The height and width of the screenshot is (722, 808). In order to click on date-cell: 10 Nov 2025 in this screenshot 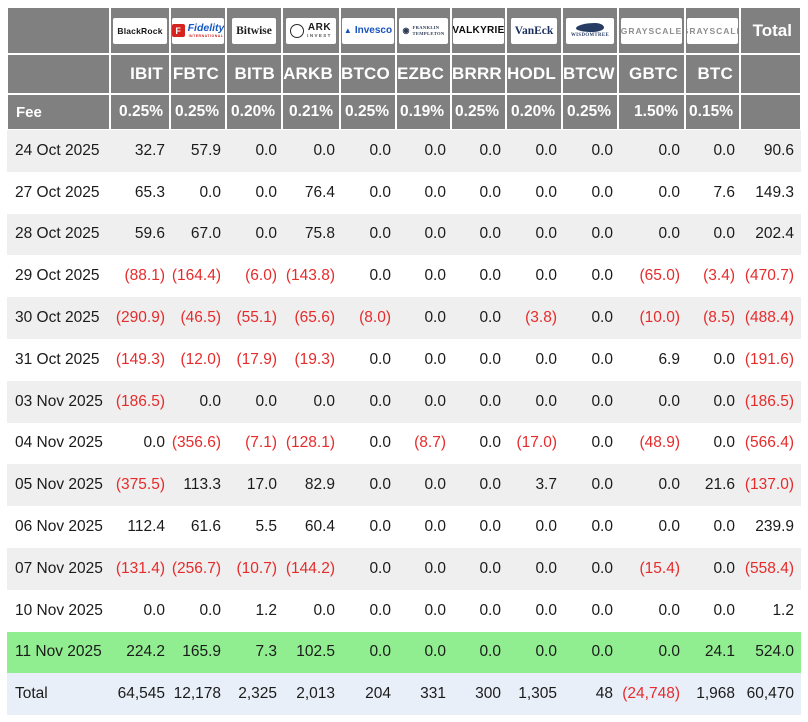, I will do `click(59, 610)`.